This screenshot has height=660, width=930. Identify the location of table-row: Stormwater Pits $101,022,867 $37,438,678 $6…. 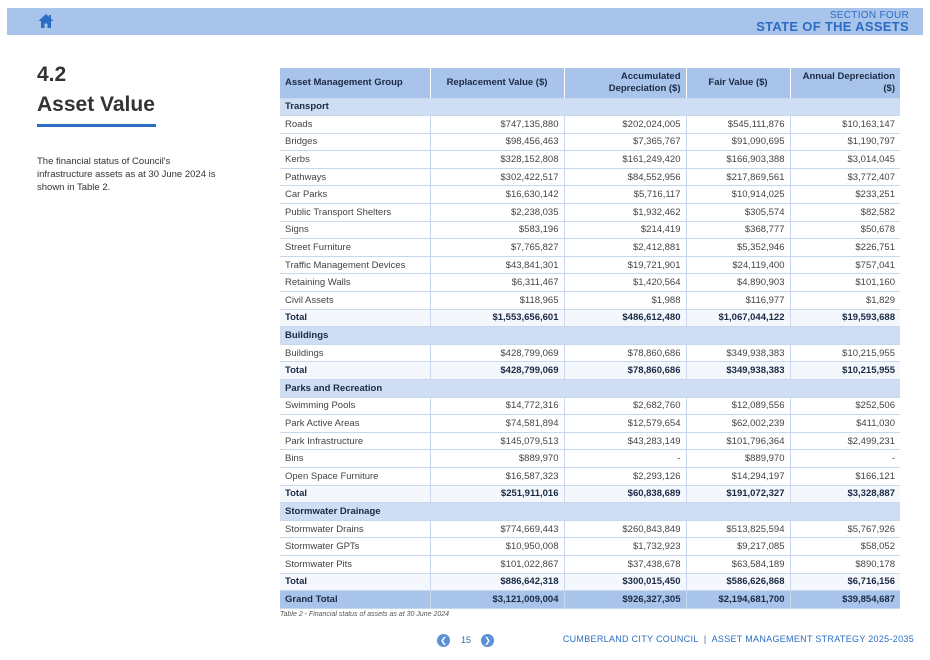
(590, 564).